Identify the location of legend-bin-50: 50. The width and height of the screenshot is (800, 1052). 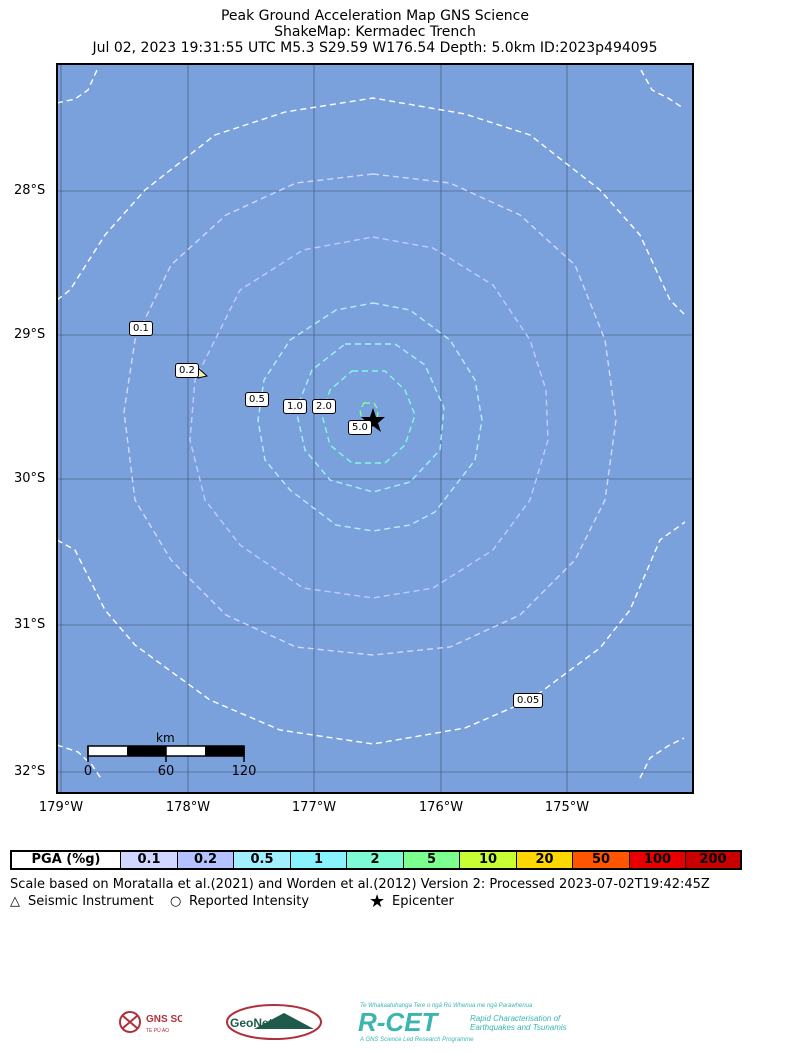
(601, 860).